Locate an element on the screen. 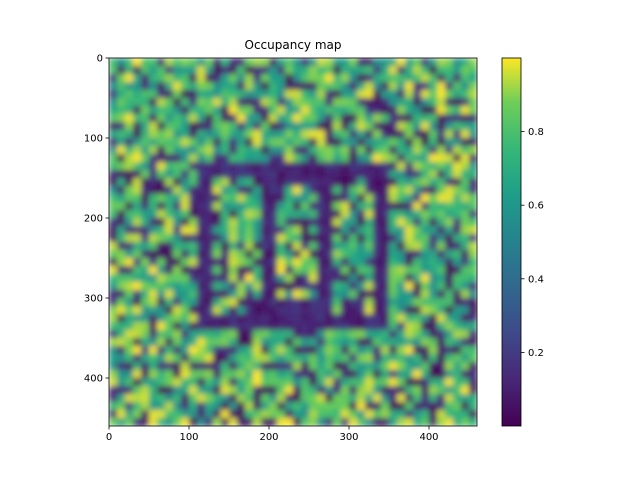 The width and height of the screenshot is (640, 480). y-tick-label: 200 is located at coordinates (93, 219).